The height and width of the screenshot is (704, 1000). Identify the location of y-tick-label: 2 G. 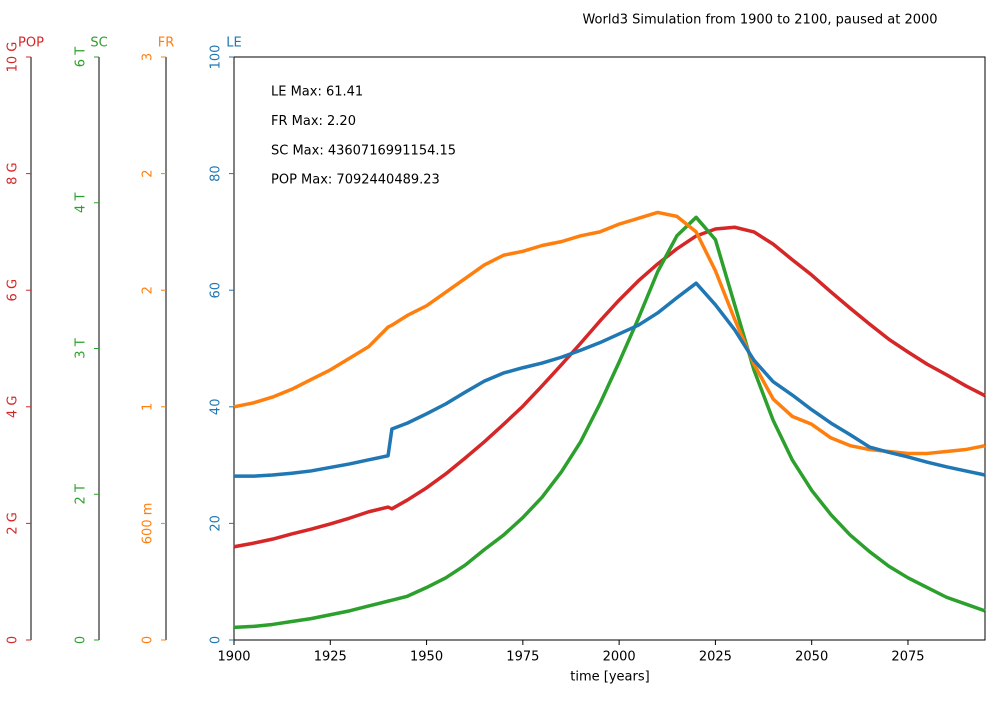
(13, 523).